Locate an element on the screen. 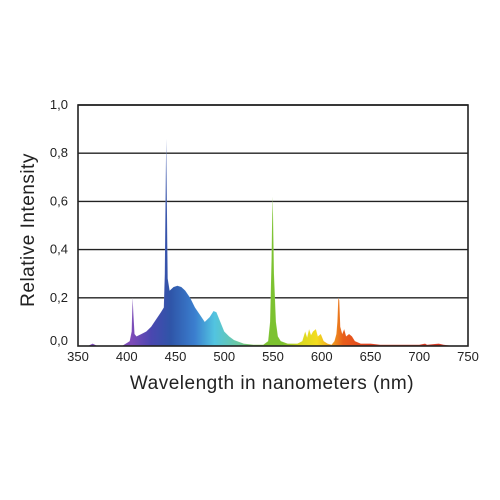  x-tick-label-8: 750 is located at coordinates (468, 356).